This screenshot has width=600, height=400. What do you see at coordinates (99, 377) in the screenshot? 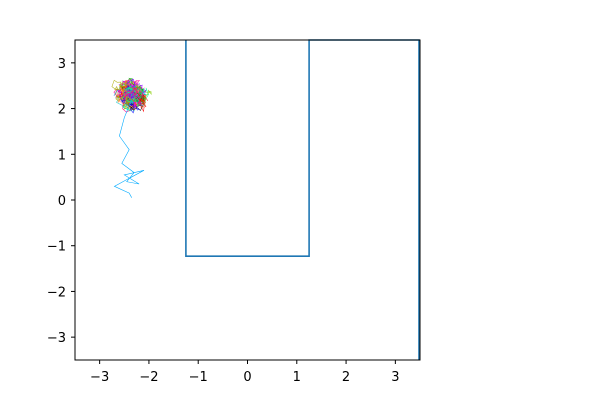
I see `x-tick-label: −3` at bounding box center [99, 377].